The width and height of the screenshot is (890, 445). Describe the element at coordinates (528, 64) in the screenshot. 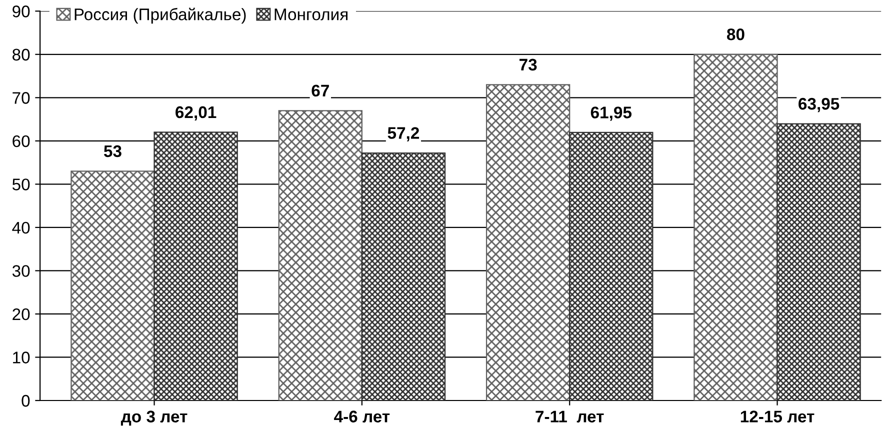

I see `data-label: 73` at that location.